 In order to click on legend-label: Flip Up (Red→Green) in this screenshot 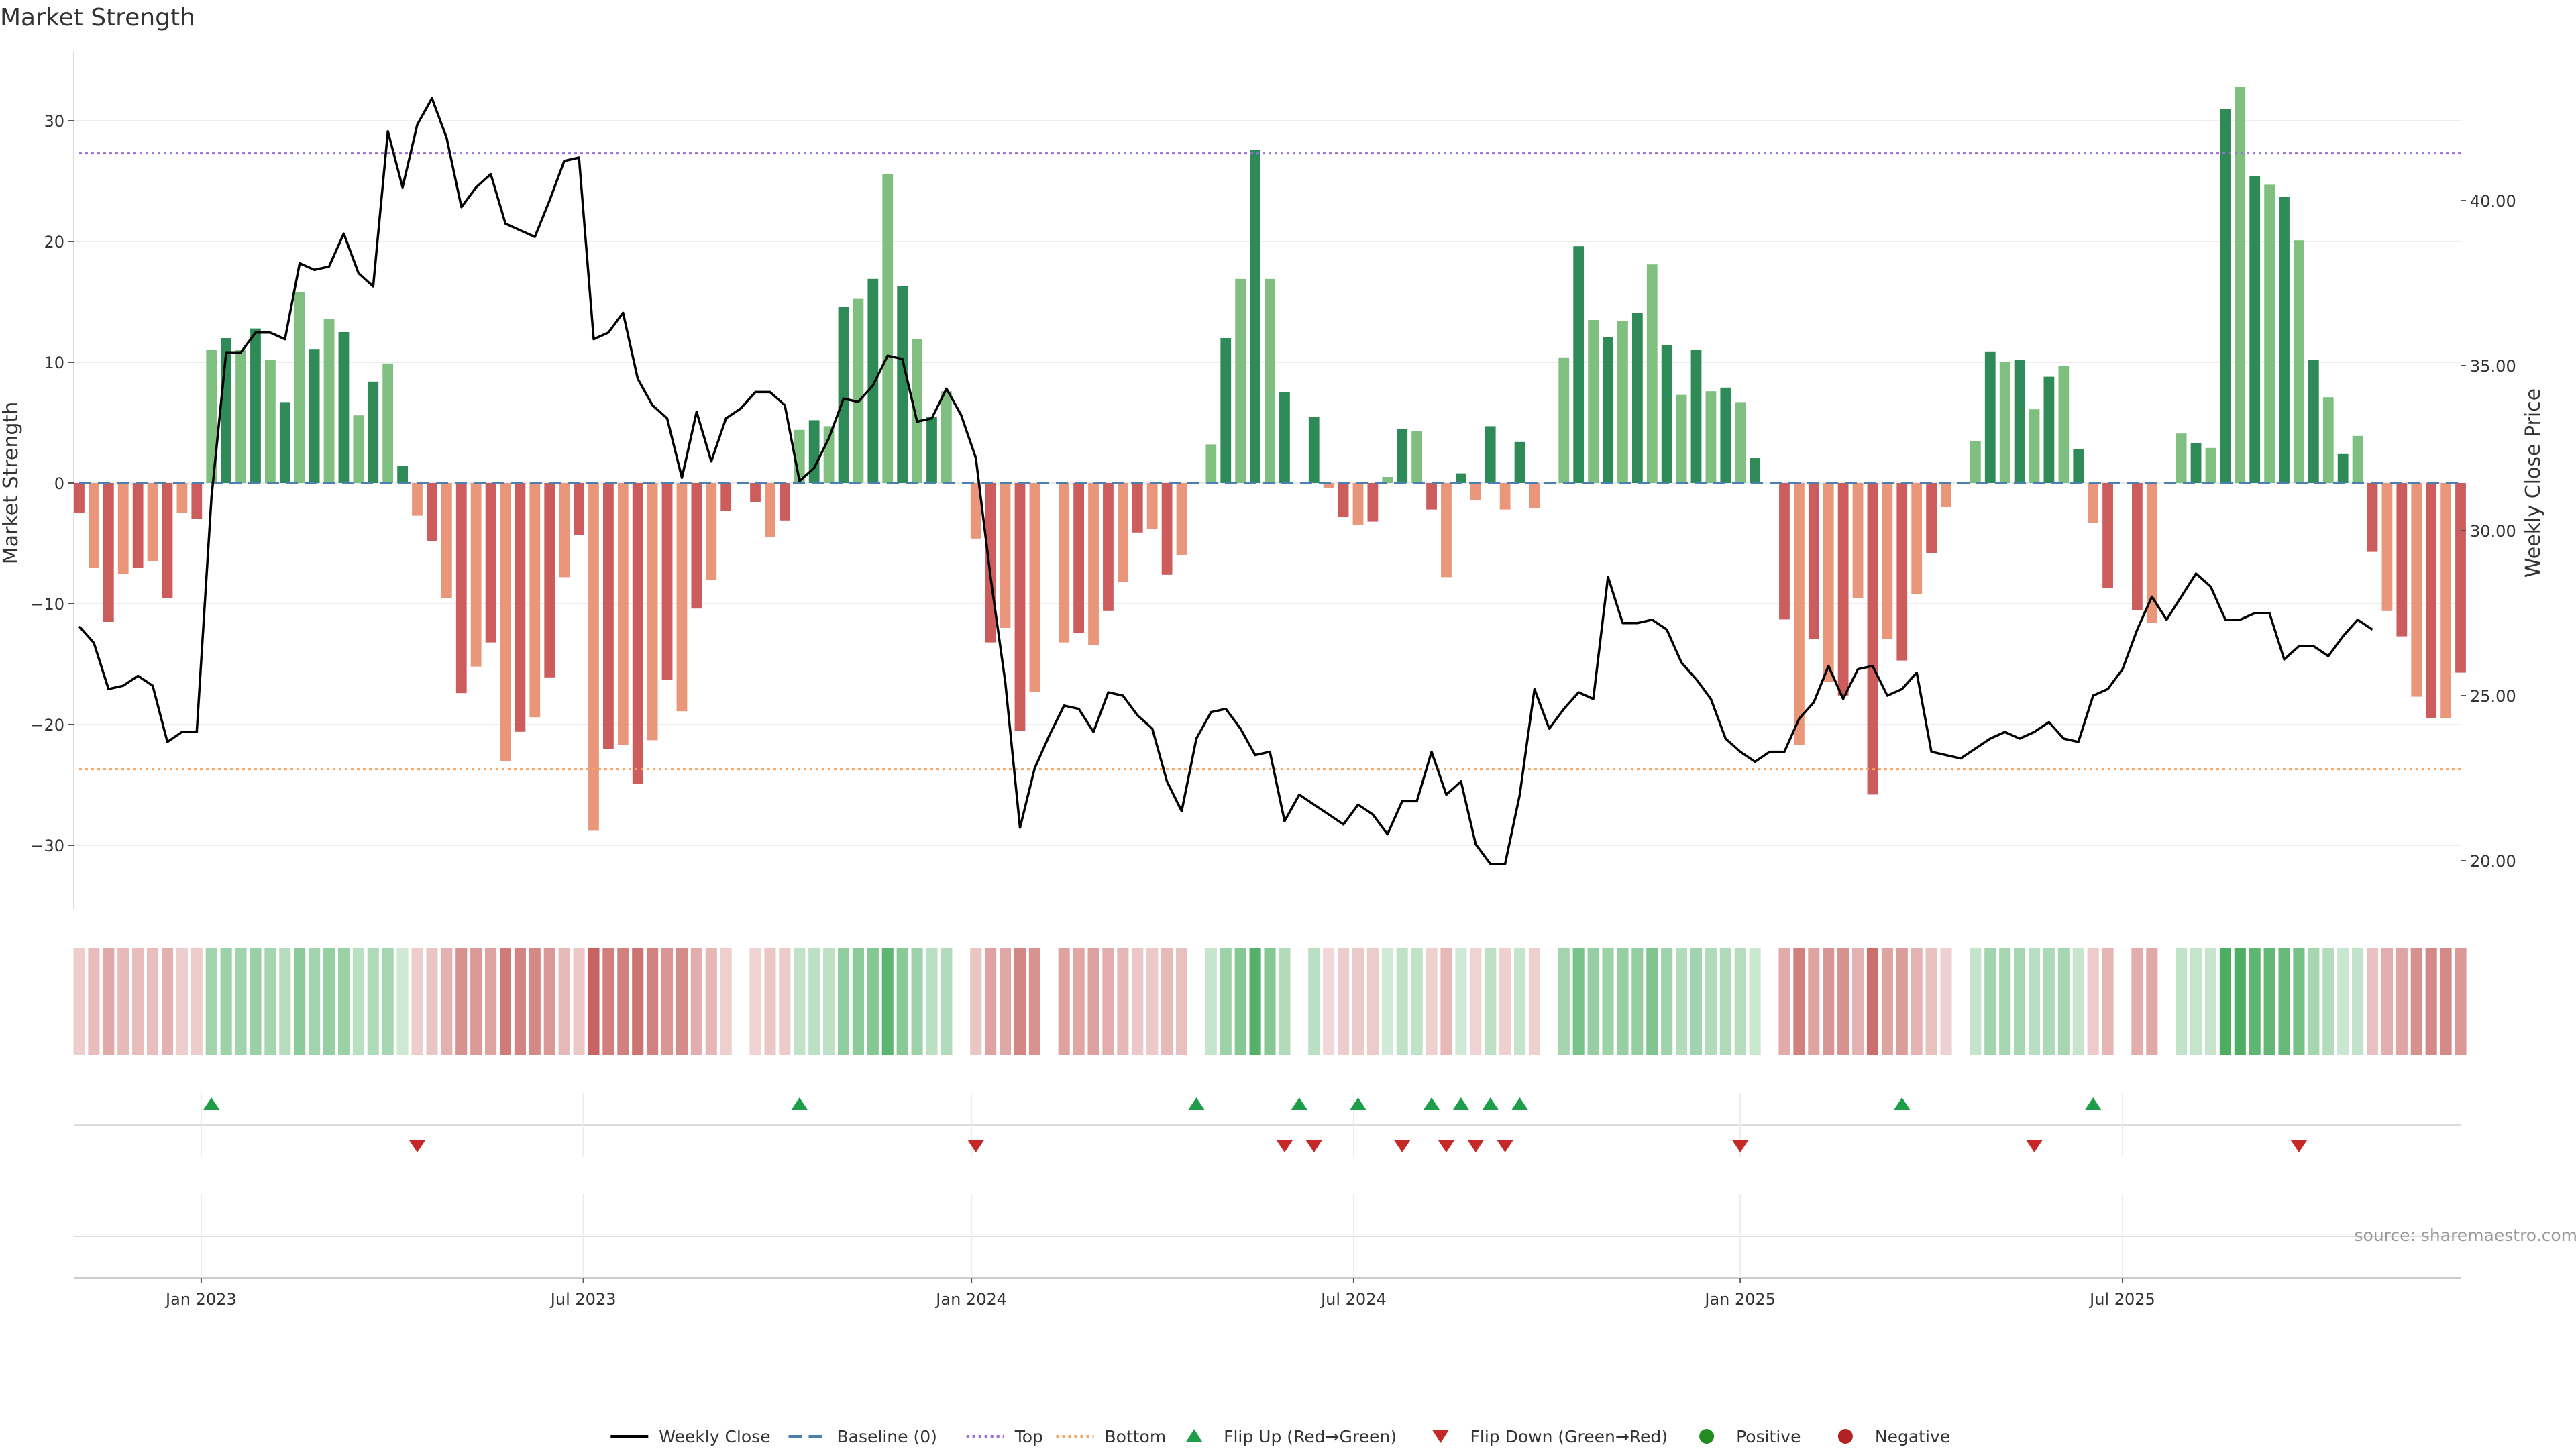, I will do `click(1310, 1436)`.